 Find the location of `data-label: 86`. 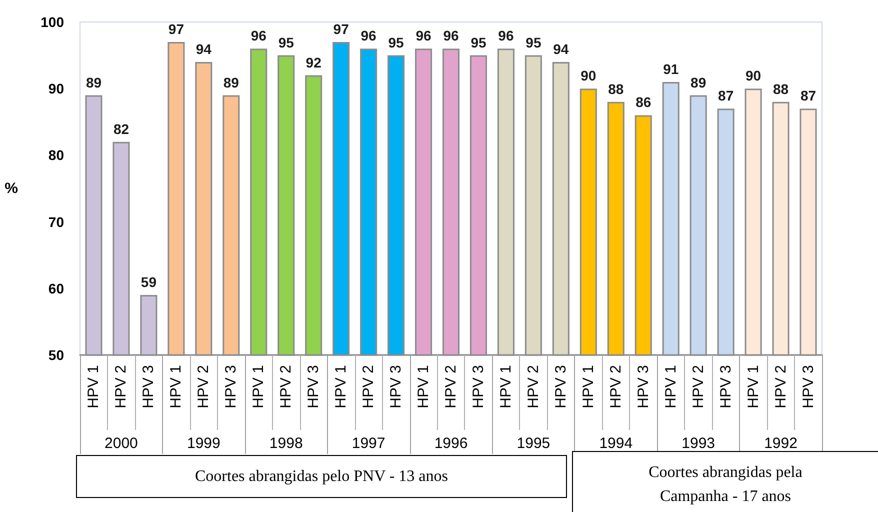

data-label: 86 is located at coordinates (644, 102).